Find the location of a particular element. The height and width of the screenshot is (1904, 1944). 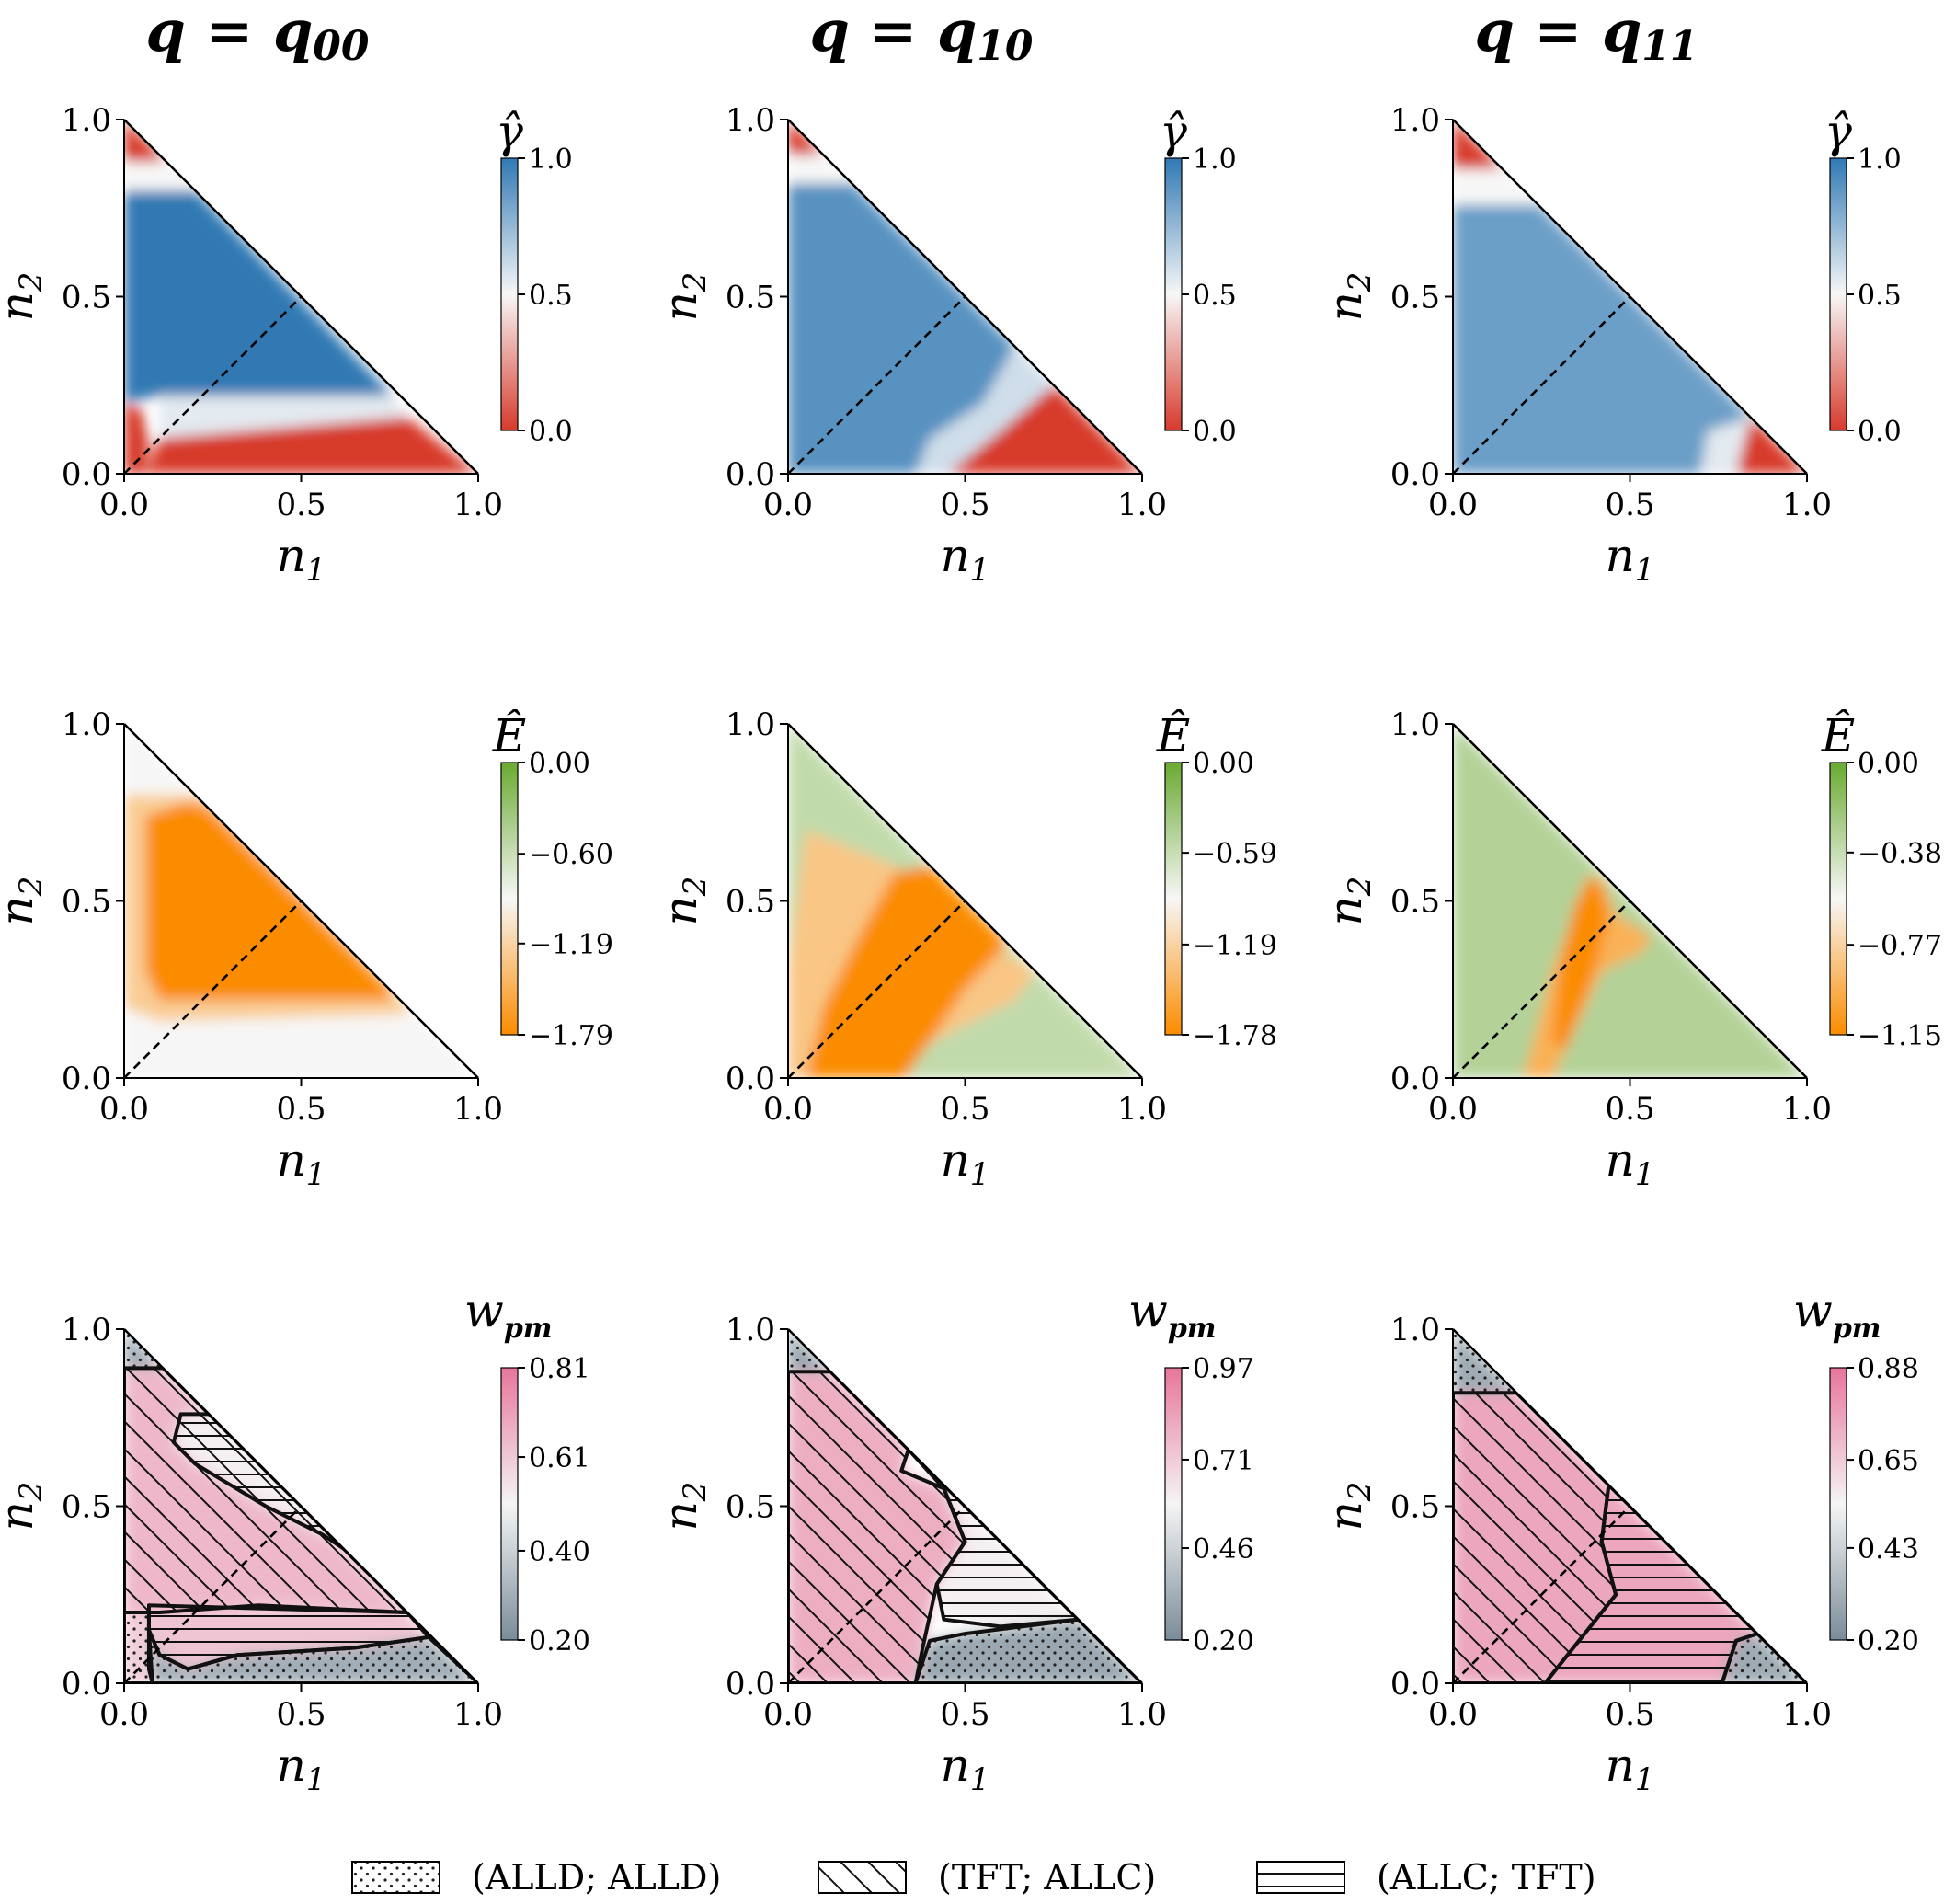

colorbar-tick-label: −0.77 is located at coordinates (1900, 946).